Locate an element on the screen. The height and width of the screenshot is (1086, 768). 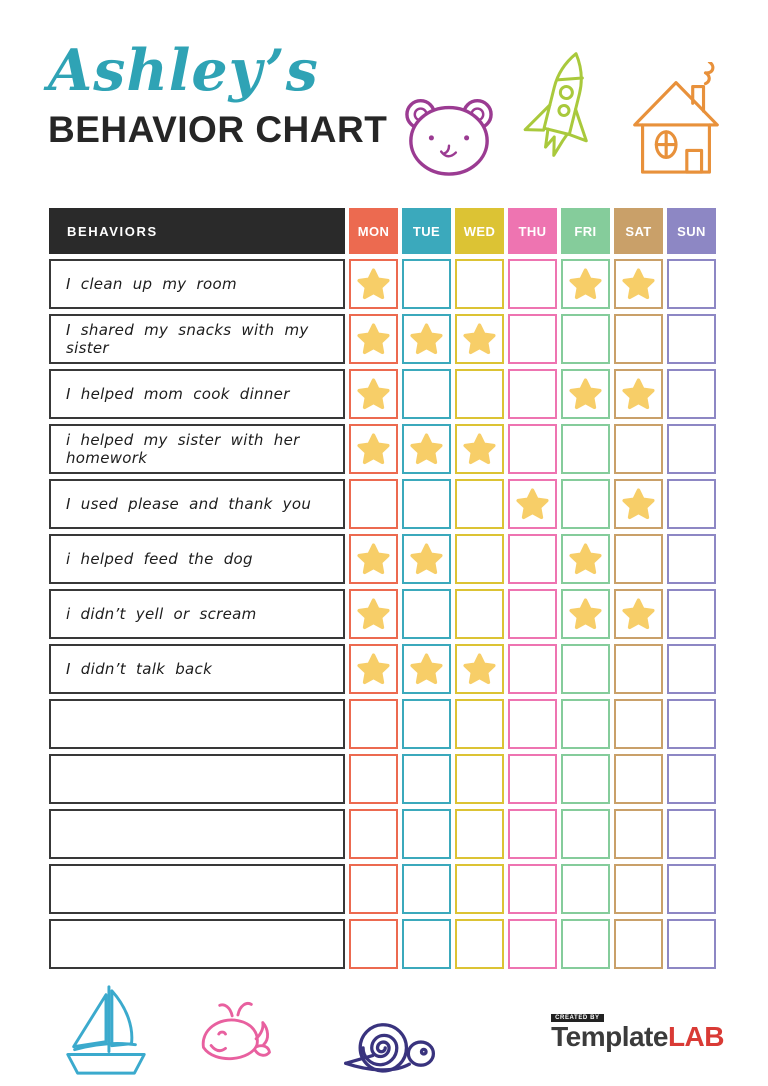
day-header-sat: SAT is located at coordinates (638, 231).